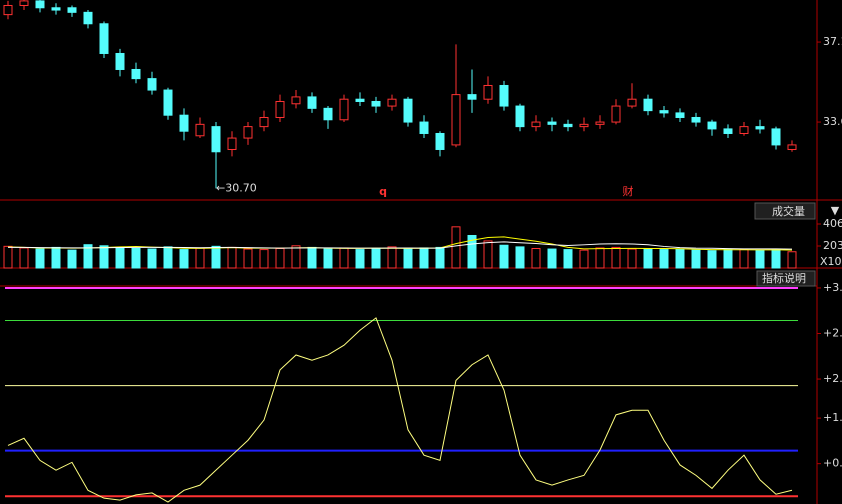  What do you see at coordinates (835, 210) in the screenshot?
I see `dropdown: ▼` at bounding box center [835, 210].